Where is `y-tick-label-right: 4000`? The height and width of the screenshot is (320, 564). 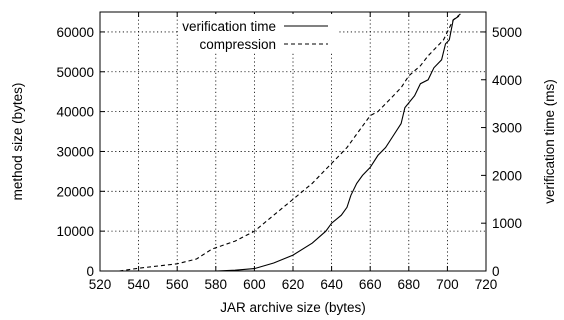 y-tick-label-right: 4000 is located at coordinates (507, 80).